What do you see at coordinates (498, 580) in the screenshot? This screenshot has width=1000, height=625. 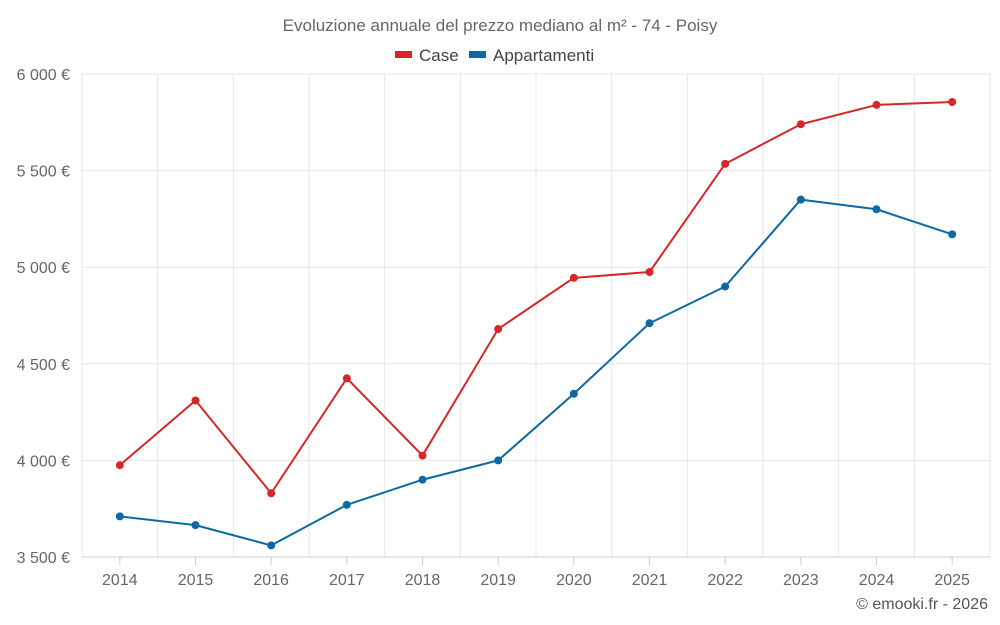 I see `x-tick-label: 2019` at bounding box center [498, 580].